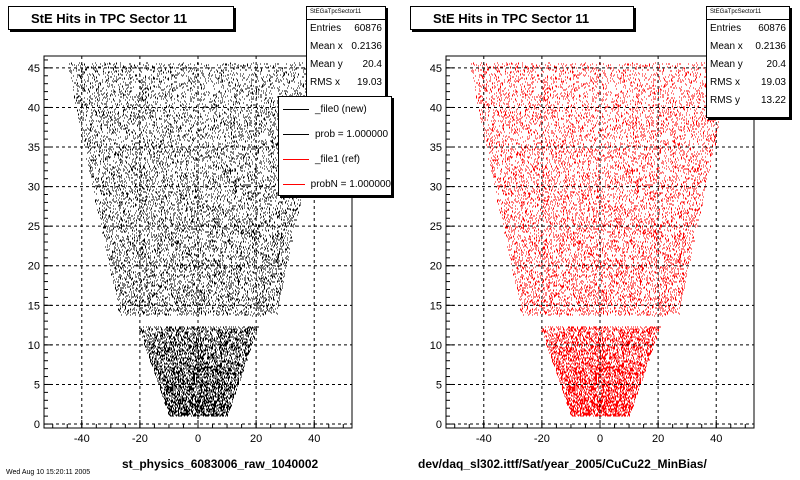  What do you see at coordinates (748, 28) in the screenshot?
I see `right-stats-row: Entries 60876` at bounding box center [748, 28].